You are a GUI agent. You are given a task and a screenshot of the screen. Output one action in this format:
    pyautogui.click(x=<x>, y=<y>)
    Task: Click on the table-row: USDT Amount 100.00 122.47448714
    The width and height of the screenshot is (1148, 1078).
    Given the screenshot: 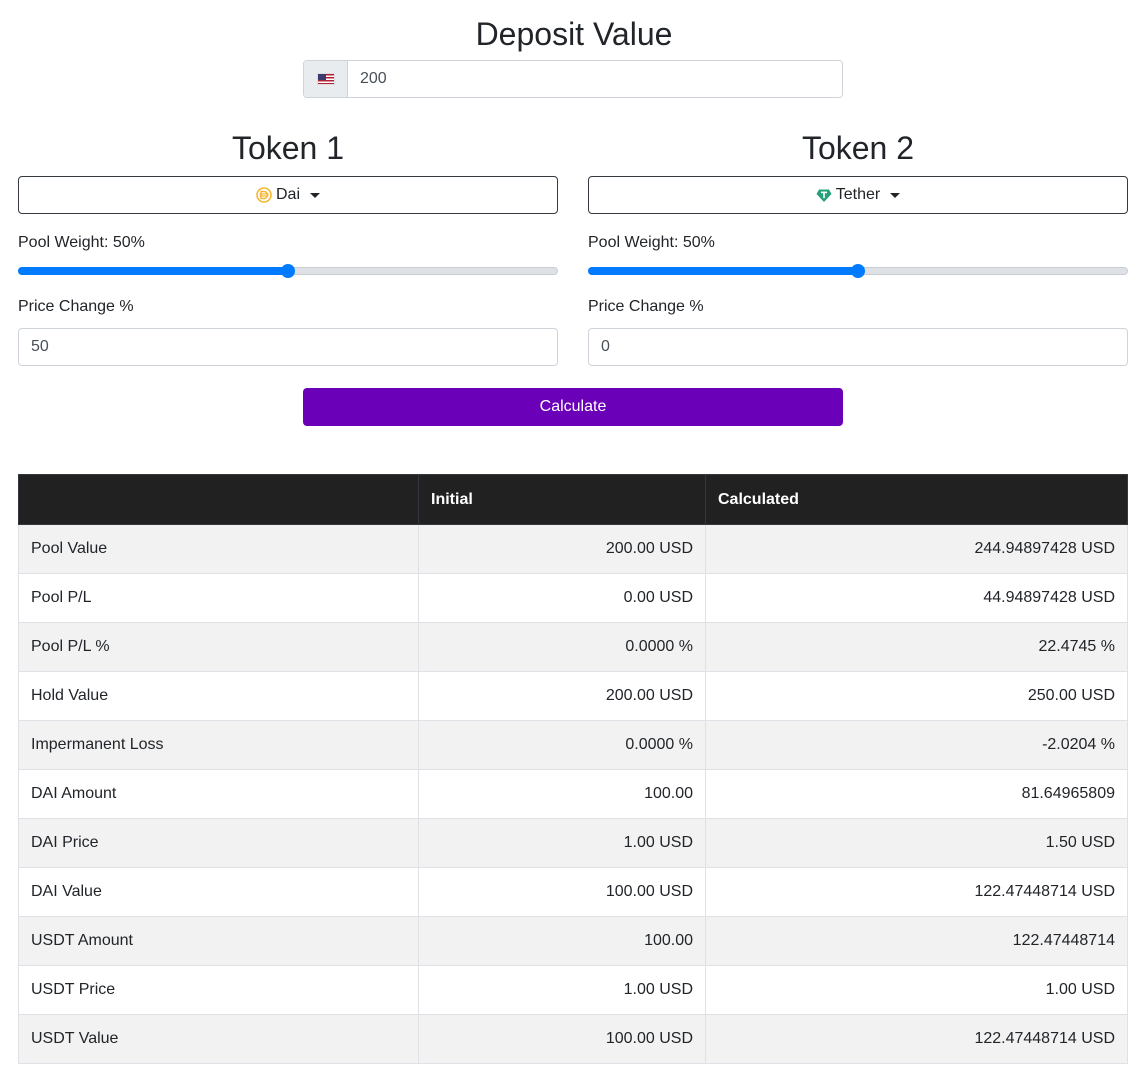 What is the action you would take?
    pyautogui.click(x=573, y=941)
    